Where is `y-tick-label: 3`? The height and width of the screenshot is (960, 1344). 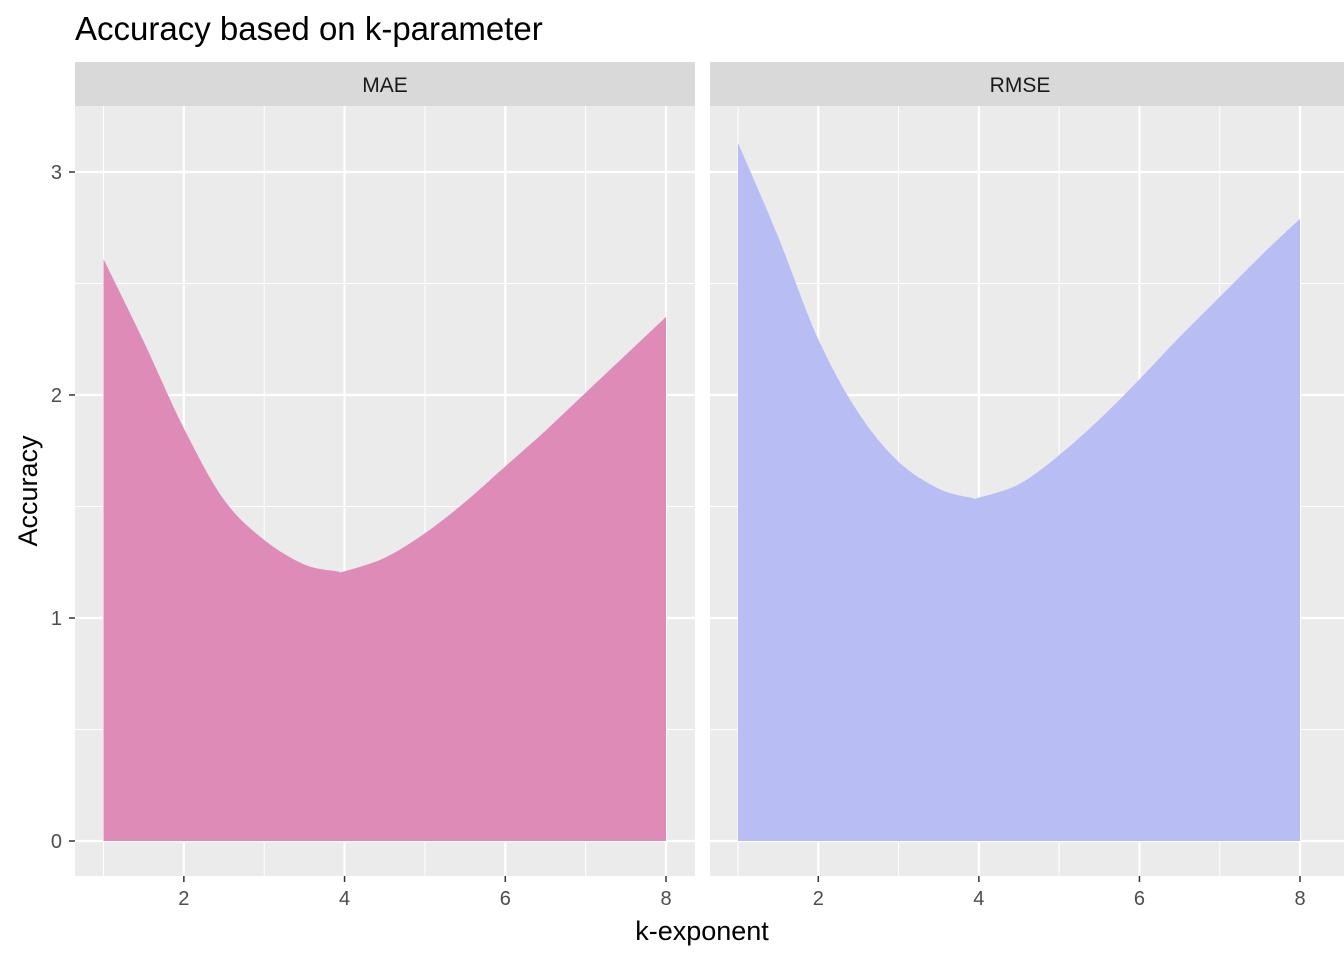
y-tick-label: 3 is located at coordinates (56, 173).